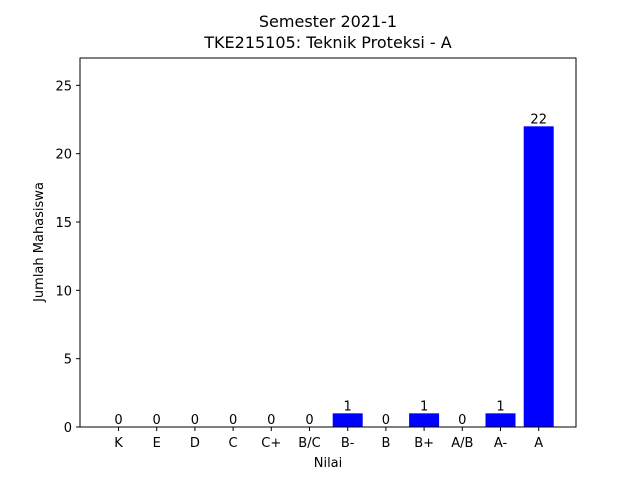  I want to click on x-tick-label: C+, so click(271, 443).